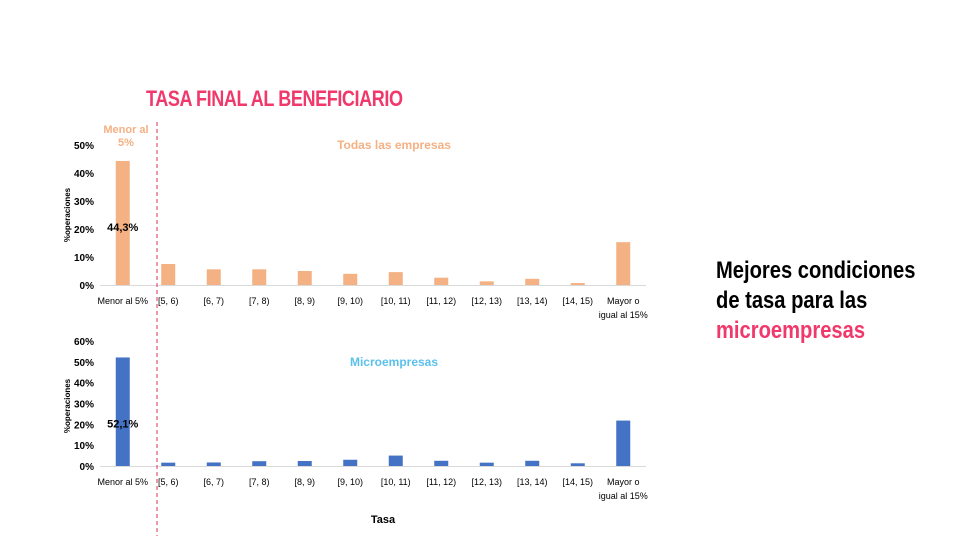 The image size is (960, 540). Describe the element at coordinates (84, 446) in the screenshot. I see `micro-y-tick-label: 10%` at that location.